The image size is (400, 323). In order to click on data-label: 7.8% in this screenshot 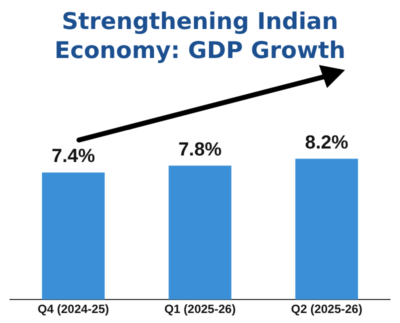, I will do `click(200, 149)`.